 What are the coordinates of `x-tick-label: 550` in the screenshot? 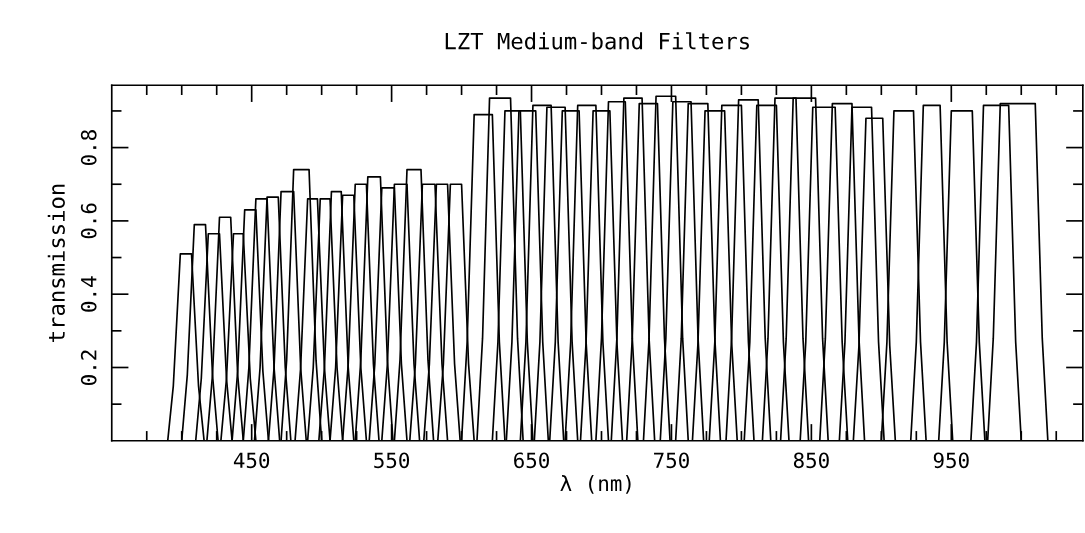 It's located at (392, 460).